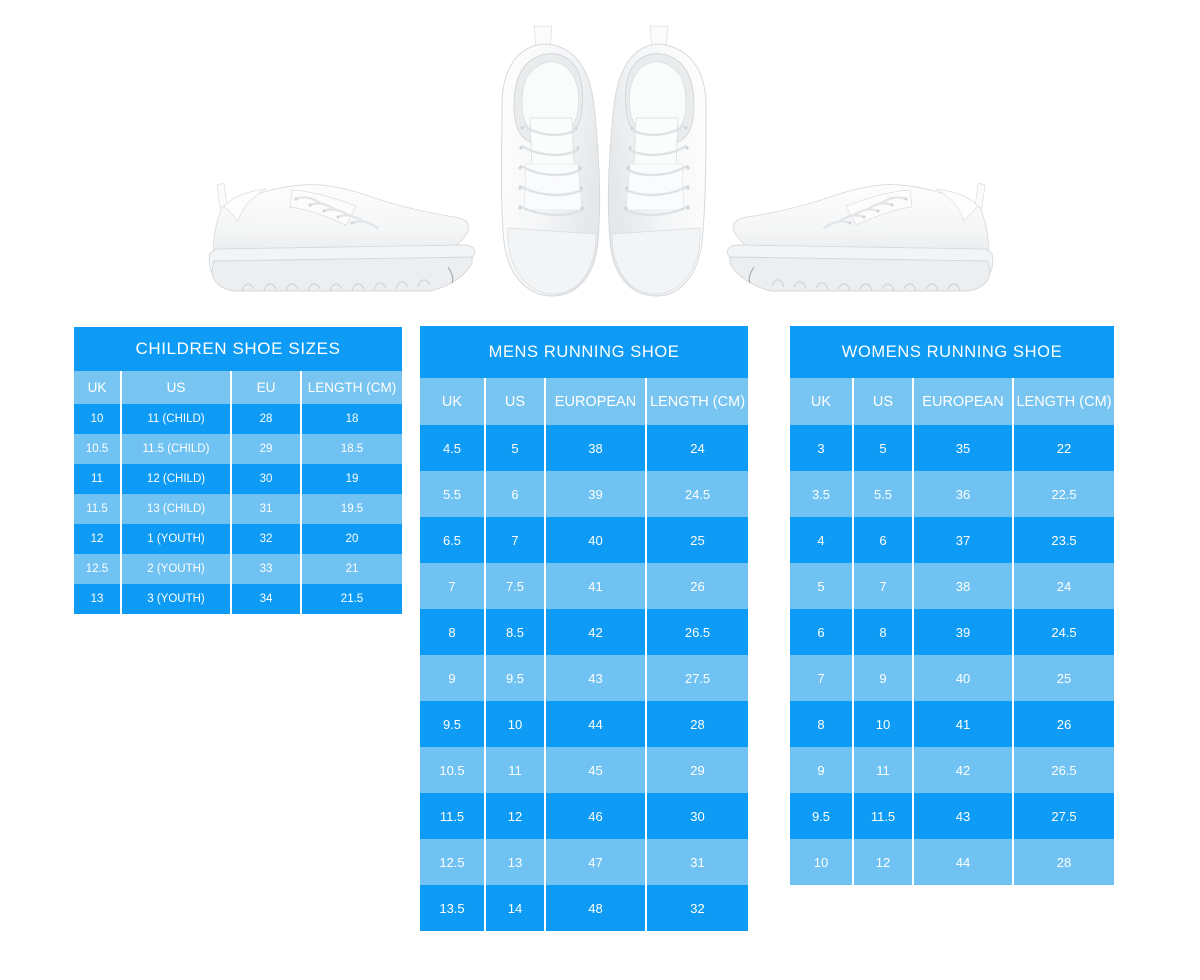 This screenshot has height=980, width=1200. I want to click on cell-length: 27.5, so click(697, 678).